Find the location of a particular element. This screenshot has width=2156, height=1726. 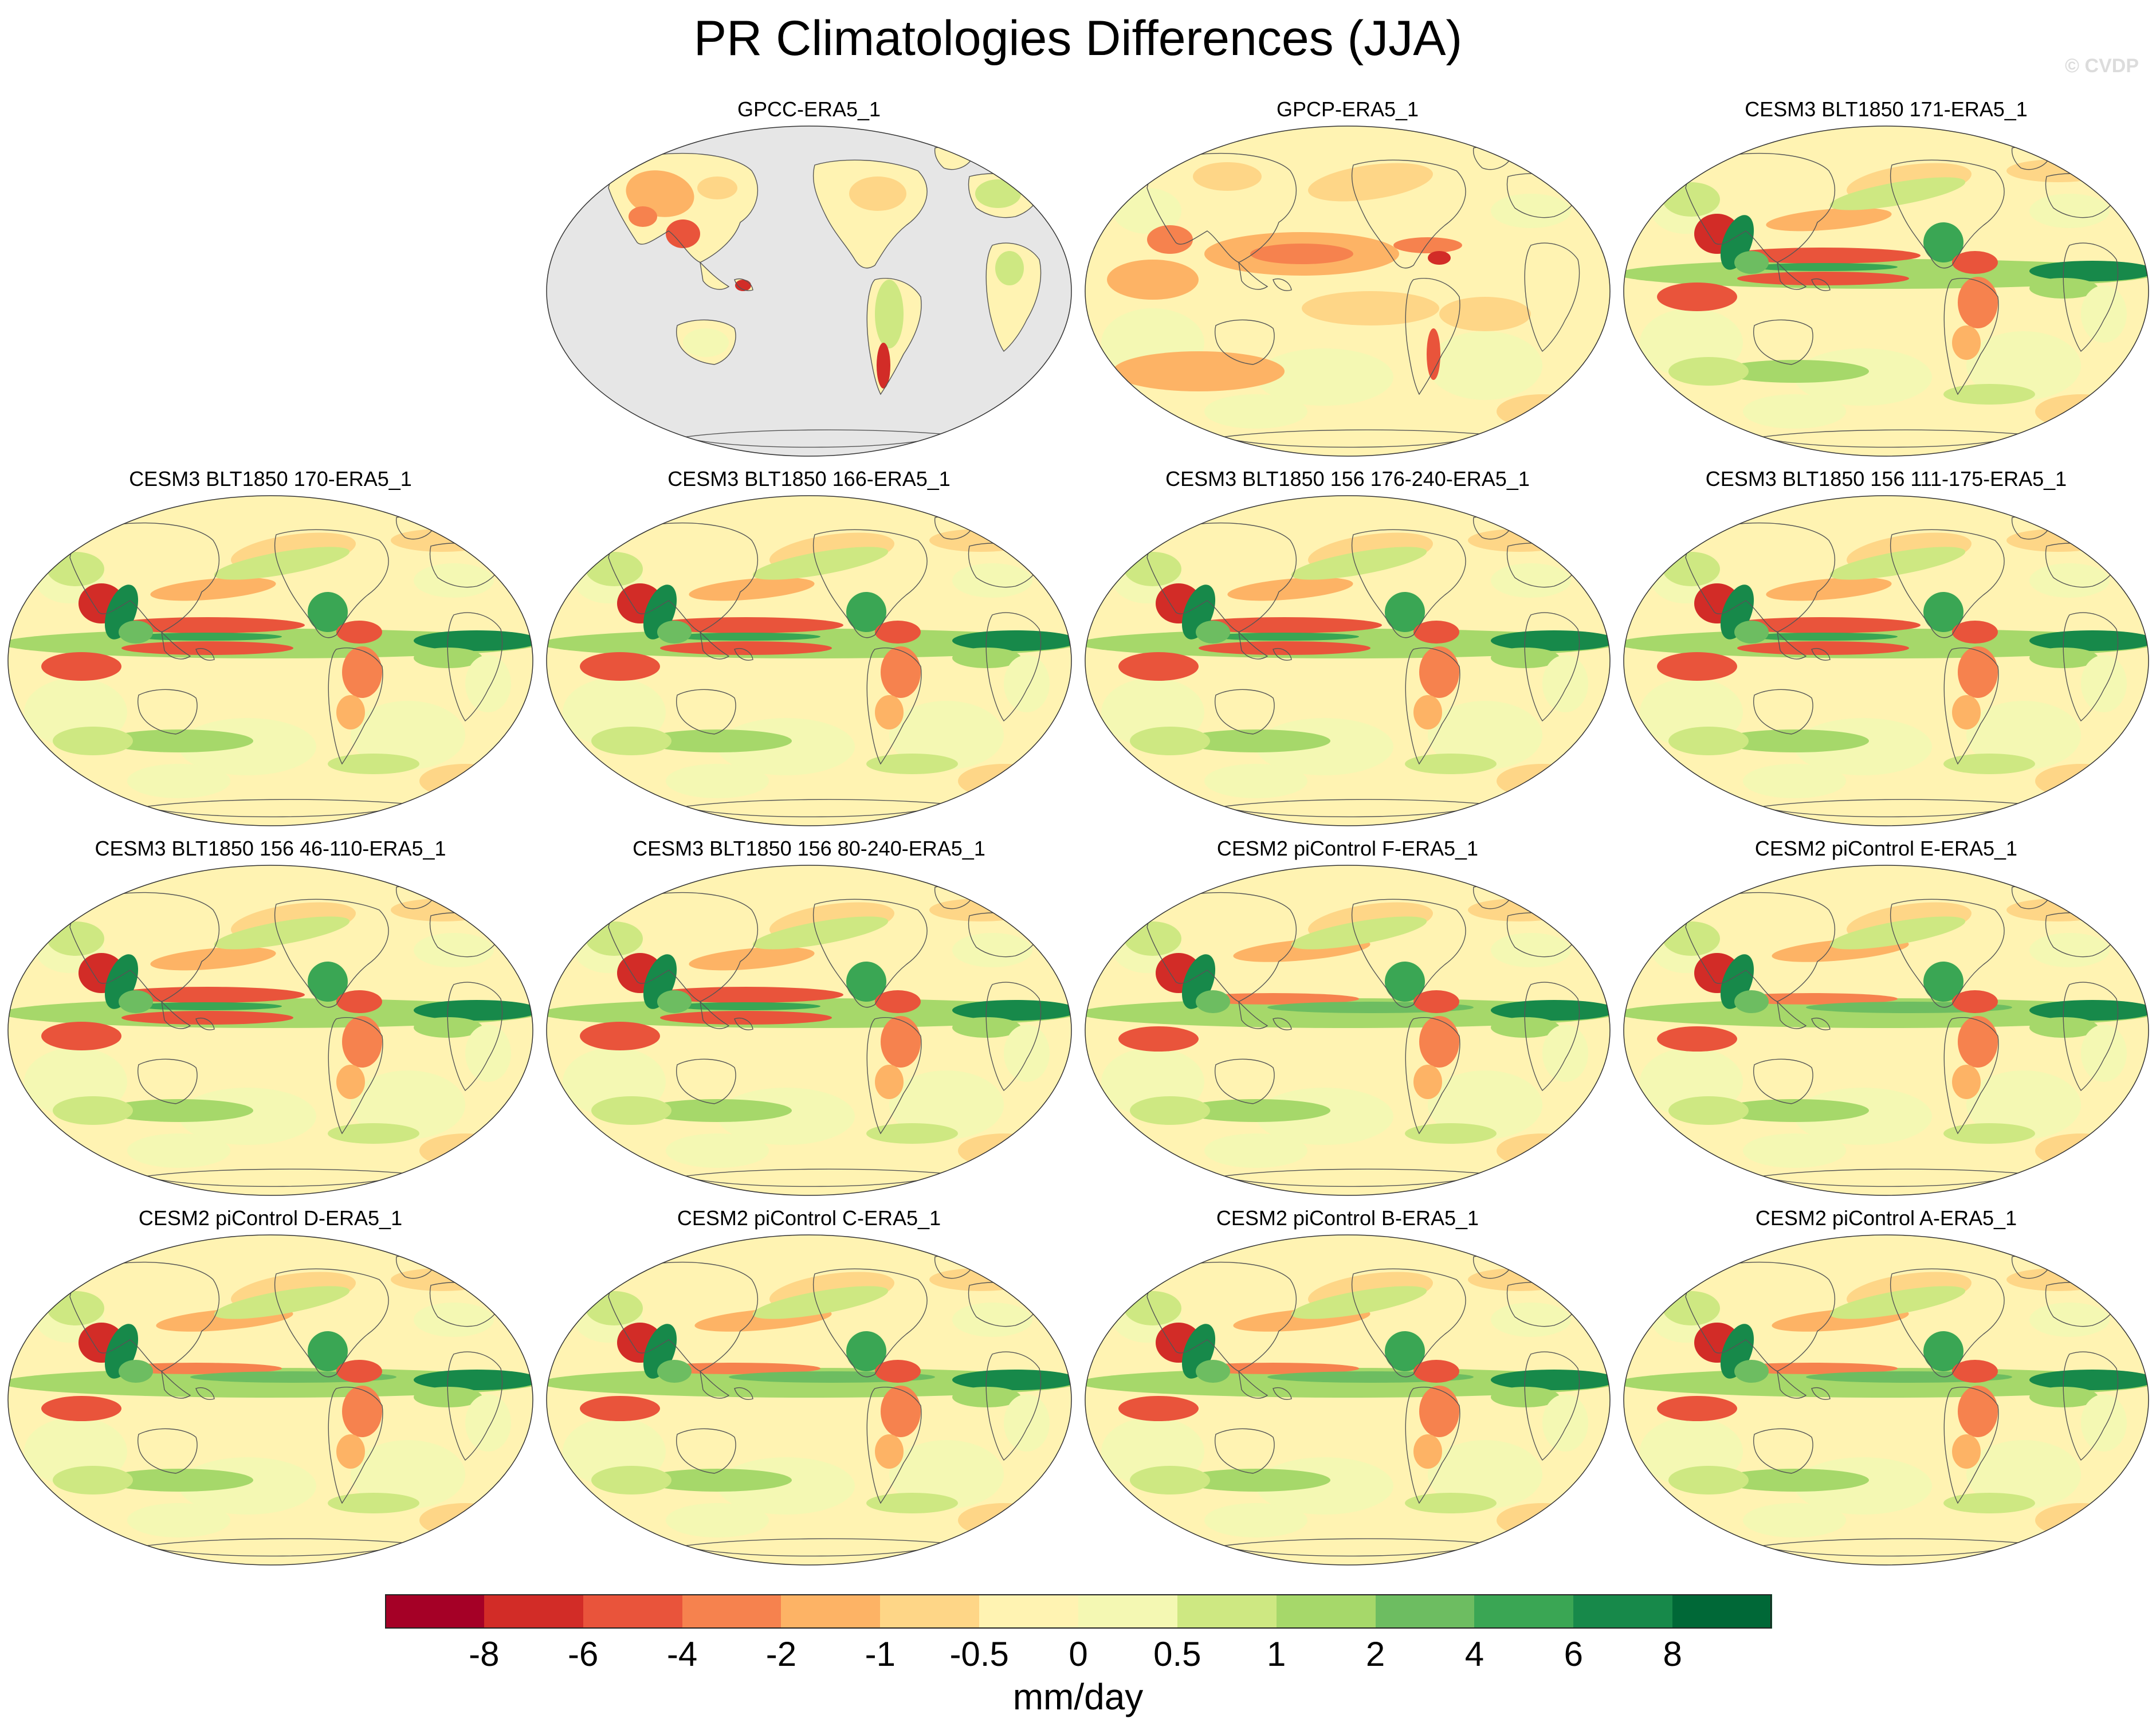

map-panel: CESM3 BLT1850 171-ERA5_1 is located at coordinates (1886, 280).